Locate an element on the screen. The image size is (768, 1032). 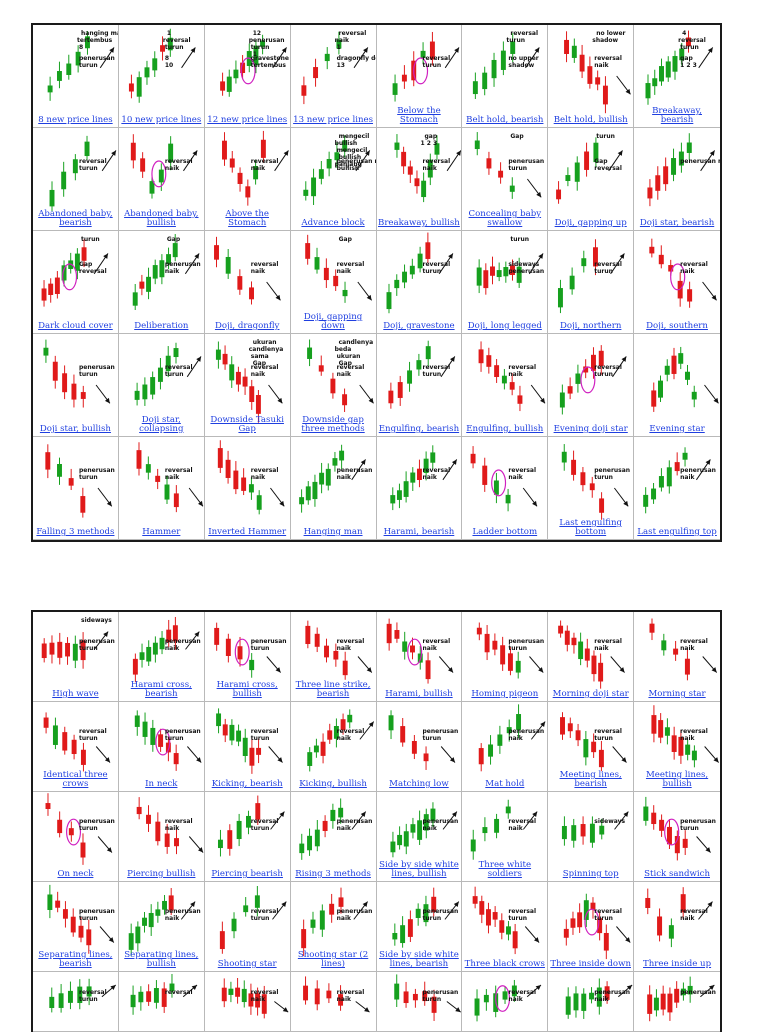
pattern-caption-link: 8 new price lines is located at coordinates (75, 120).